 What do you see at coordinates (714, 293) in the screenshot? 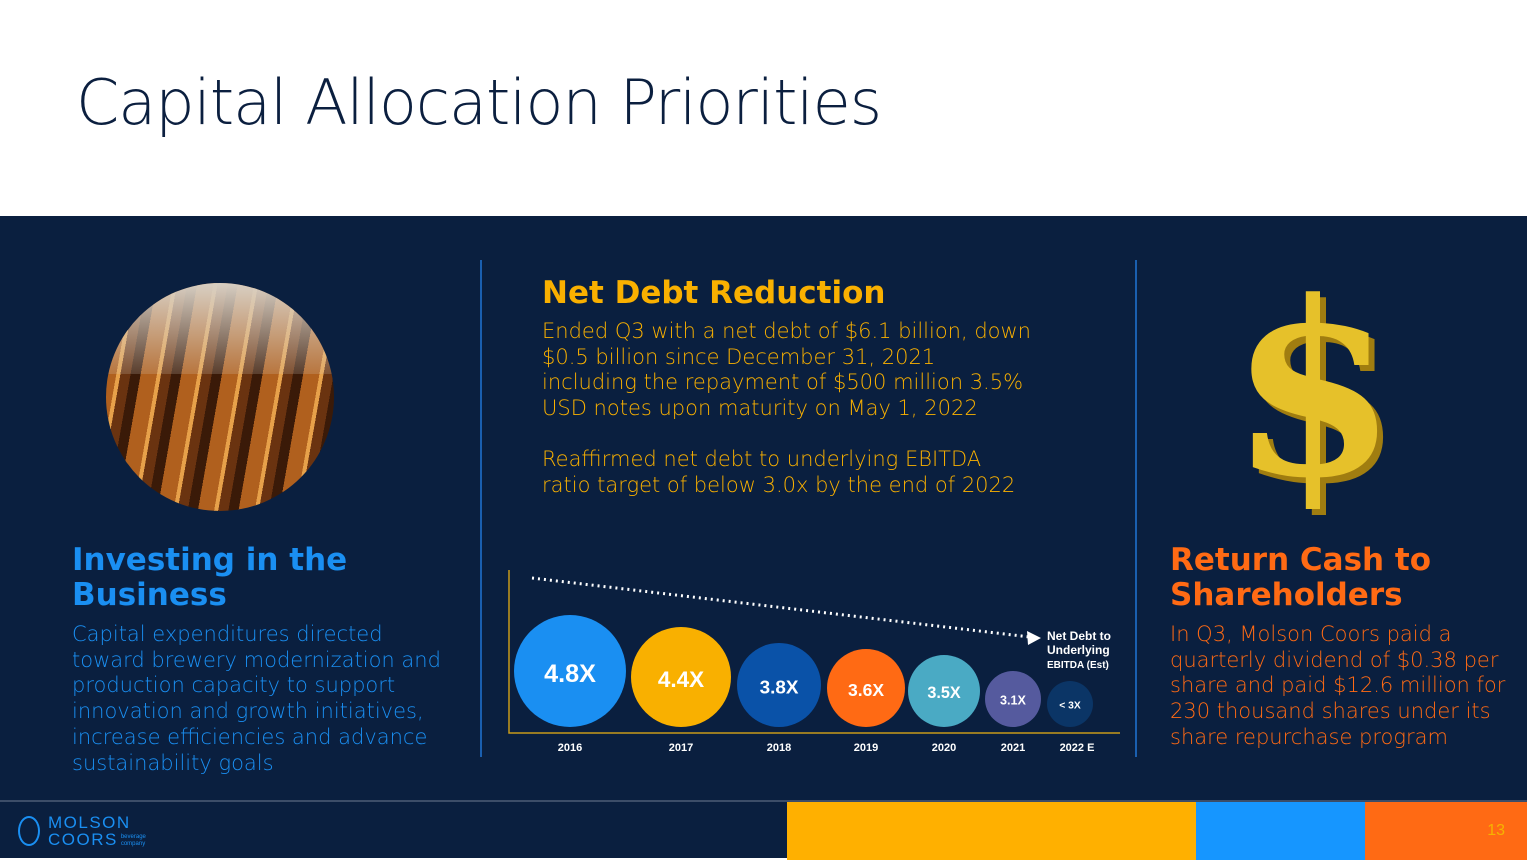
I see `net-debt-heading: Net Debt Reduction` at bounding box center [714, 293].